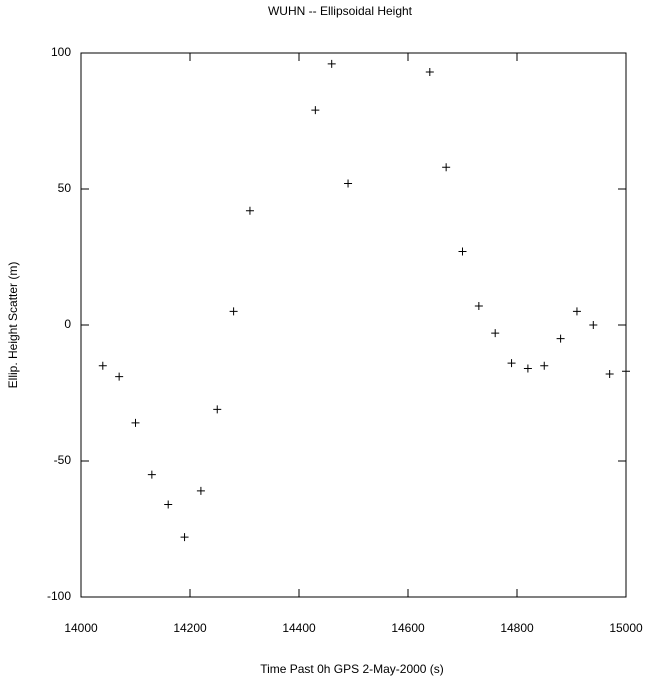  Describe the element at coordinates (65, 188) in the screenshot. I see `y-tick-label: 50` at that location.